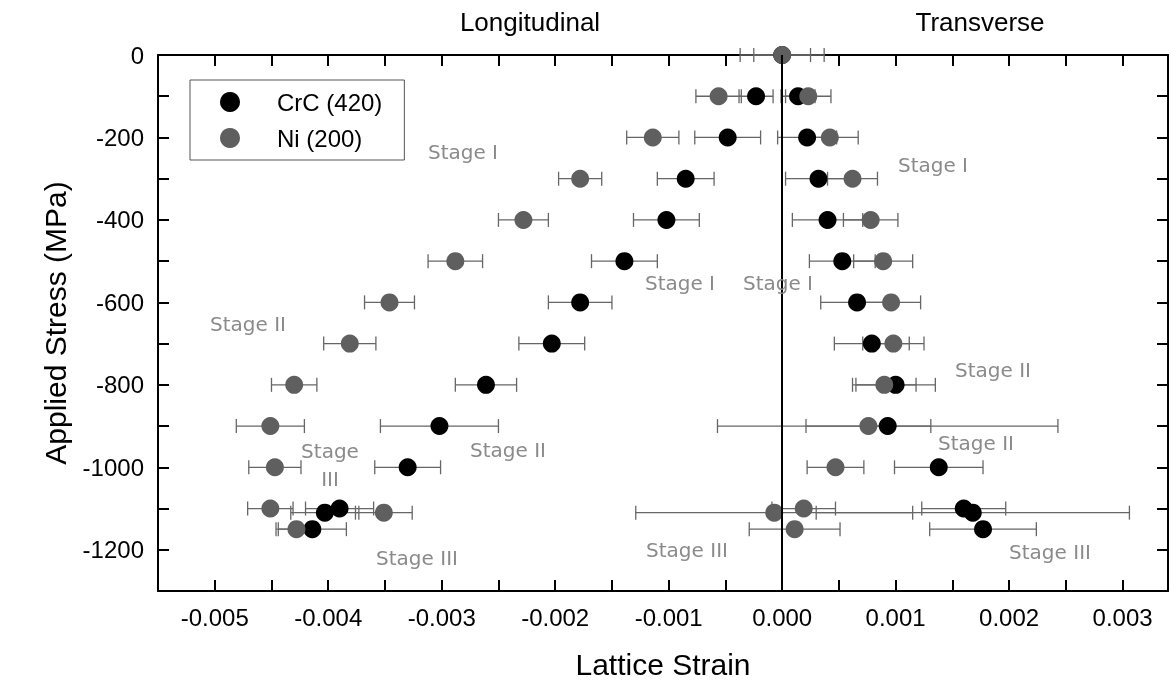 The image size is (1171, 698). I want to click on legend-label: Ni (200), so click(320, 138).